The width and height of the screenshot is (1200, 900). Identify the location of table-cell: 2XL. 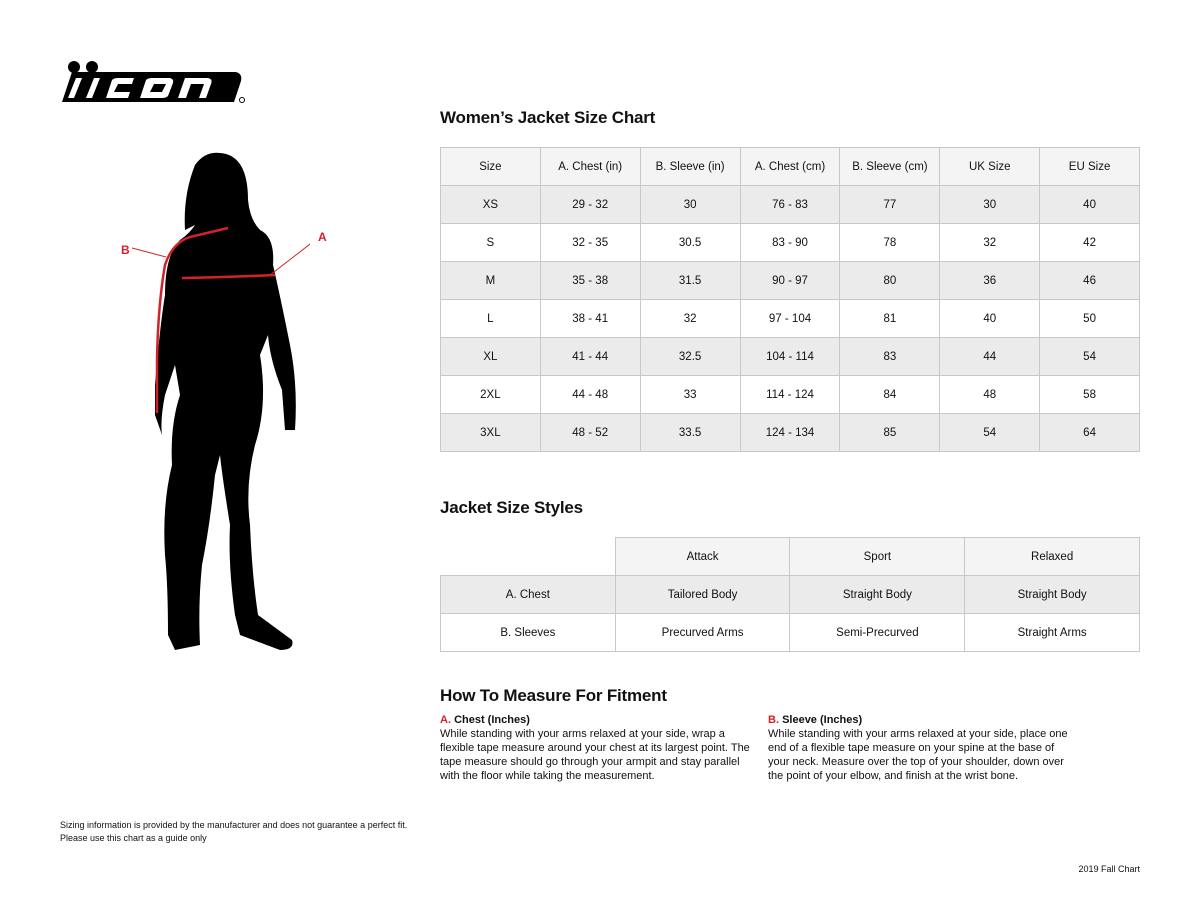
(490, 394).